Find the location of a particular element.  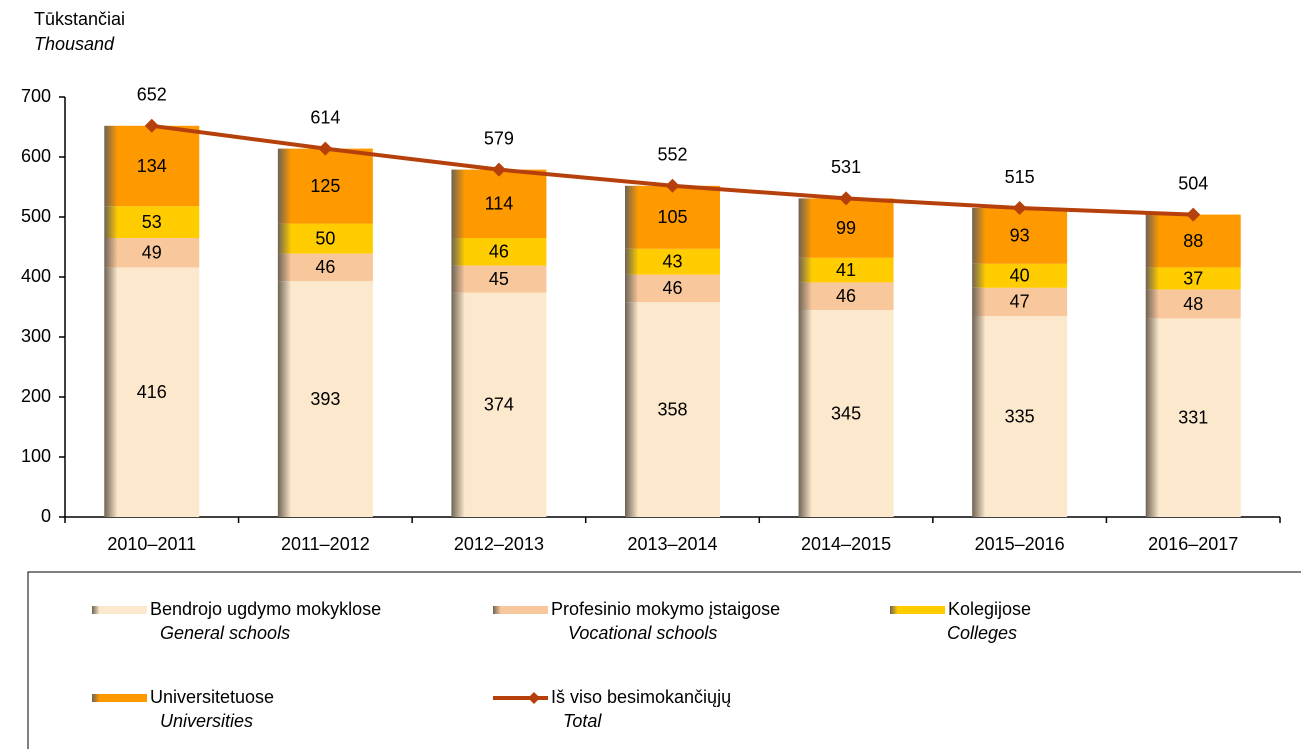

legend-label-en: Vocational schools is located at coordinates (642, 633).